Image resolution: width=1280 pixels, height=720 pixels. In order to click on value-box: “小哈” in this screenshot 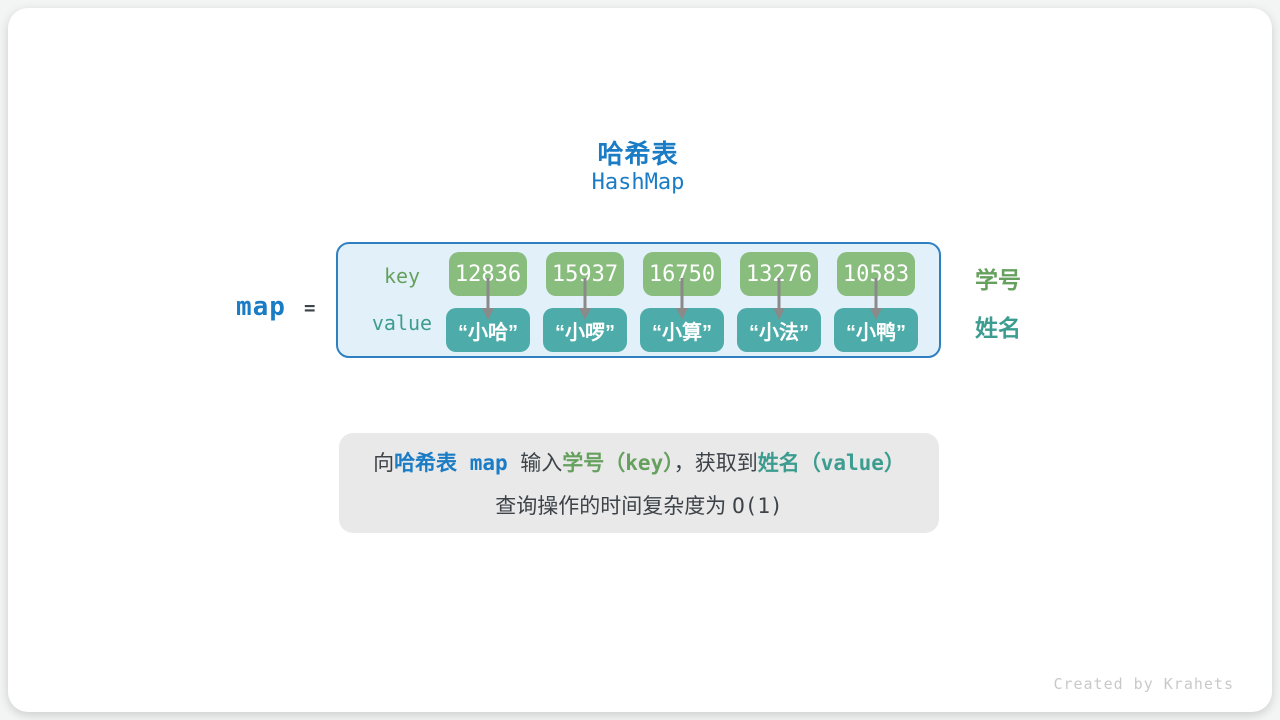, I will do `click(488, 330)`.